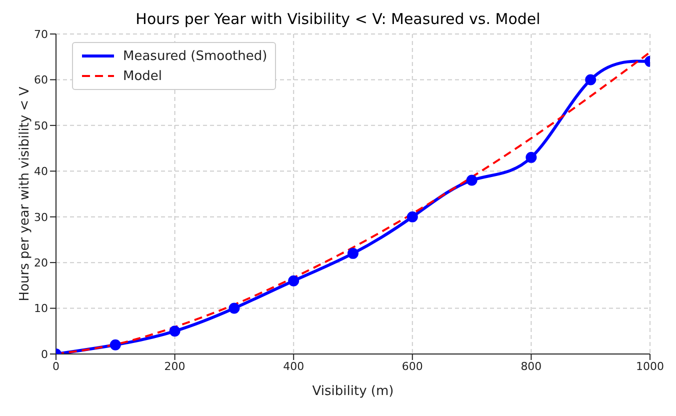  Describe the element at coordinates (650, 366) in the screenshot. I see `x-tick-label: 1000` at that location.